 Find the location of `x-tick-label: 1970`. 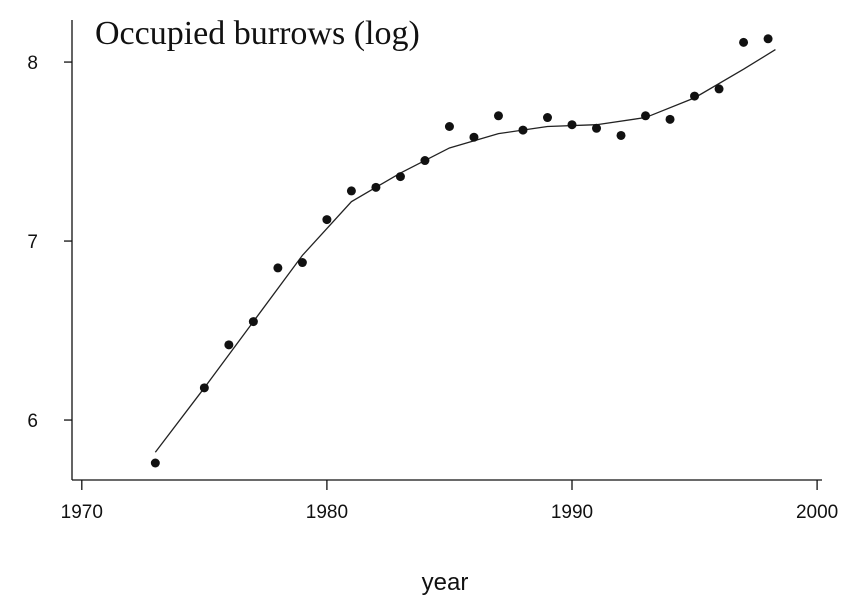

x-tick-label: 1970 is located at coordinates (82, 512).